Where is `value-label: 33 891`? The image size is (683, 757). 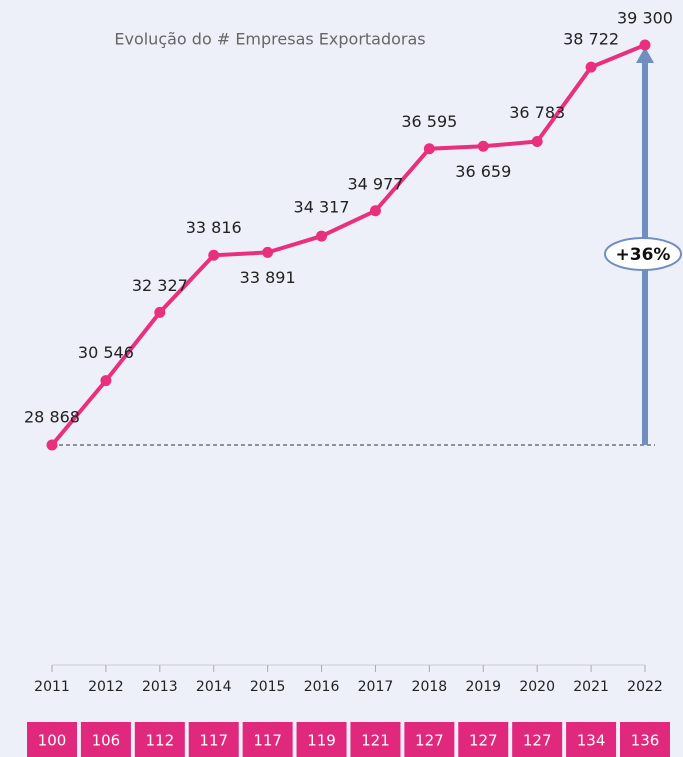 value-label: 33 891 is located at coordinates (268, 277).